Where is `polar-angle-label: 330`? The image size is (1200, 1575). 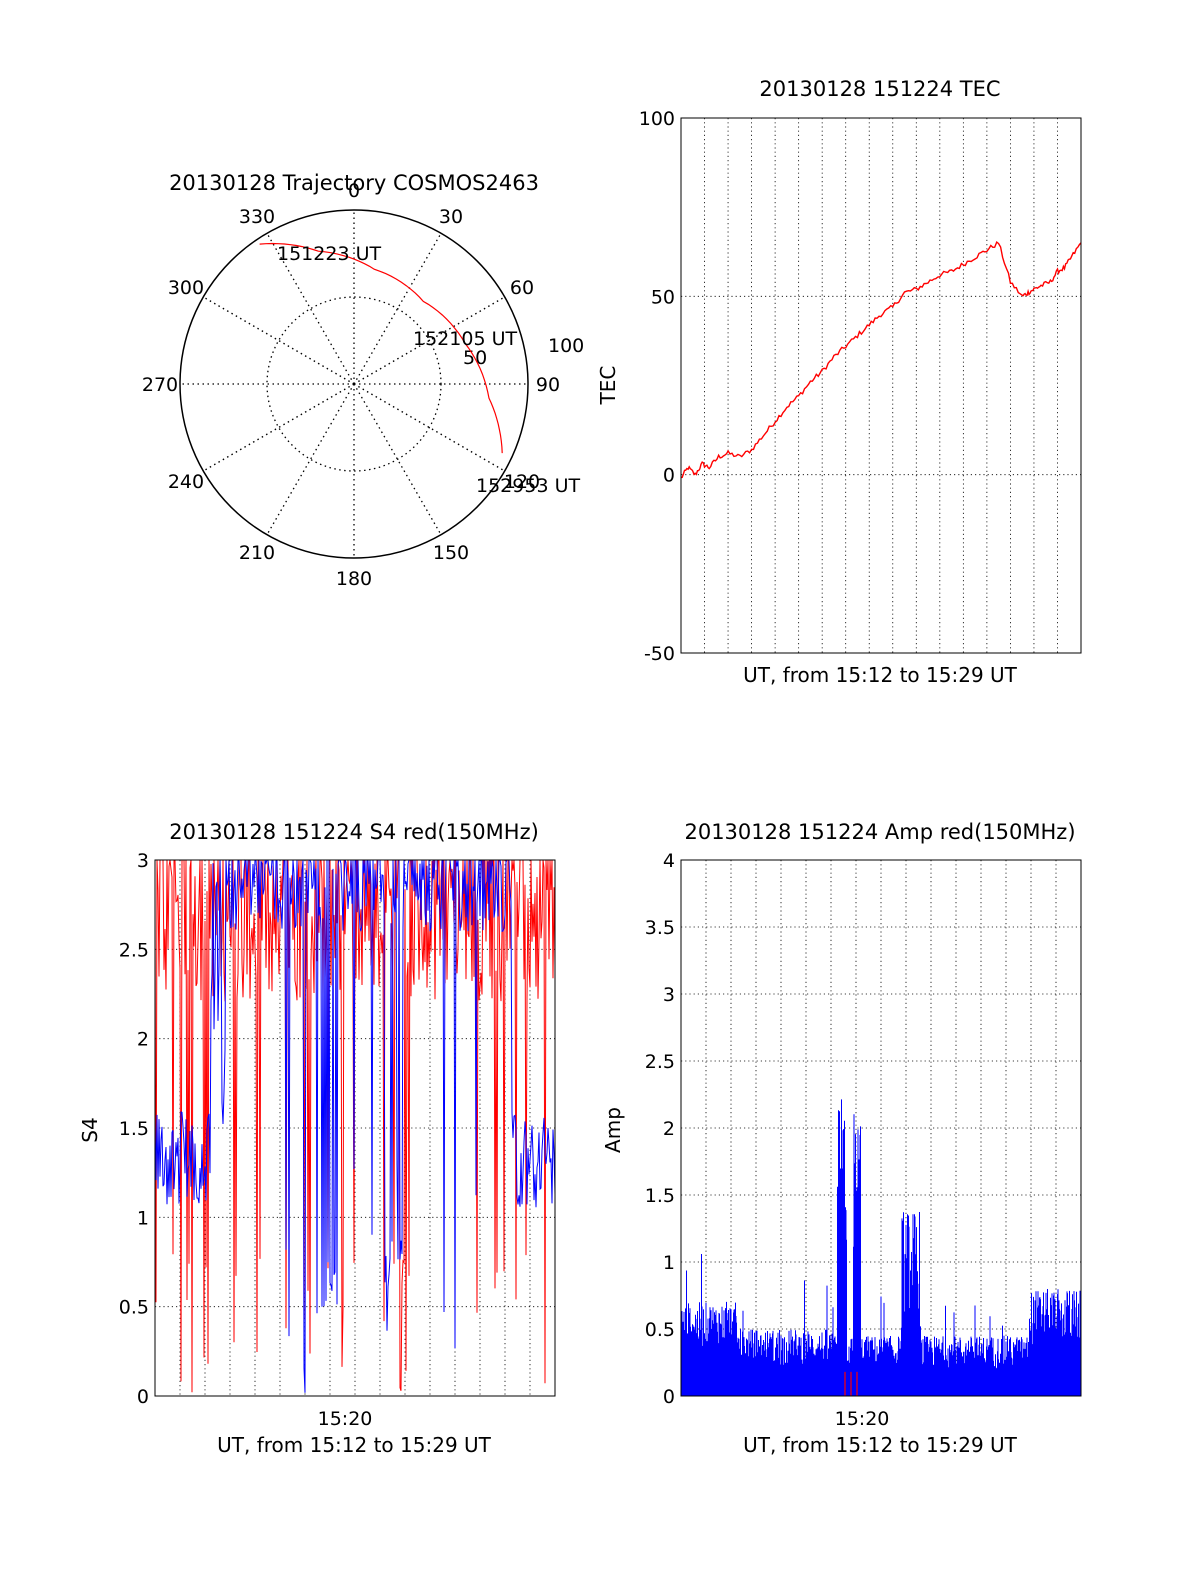 polar-angle-label: 330 is located at coordinates (257, 217).